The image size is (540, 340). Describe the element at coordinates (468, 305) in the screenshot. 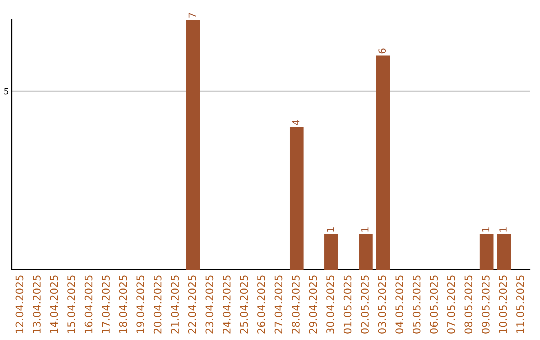

I see `x-tick-label: 08.05.2025` at that location.